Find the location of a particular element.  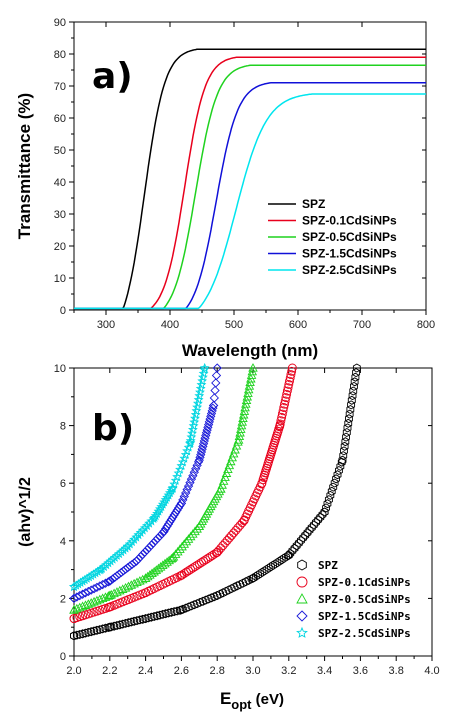

panel-a-y-tick-label: 90 is located at coordinates (60, 23).